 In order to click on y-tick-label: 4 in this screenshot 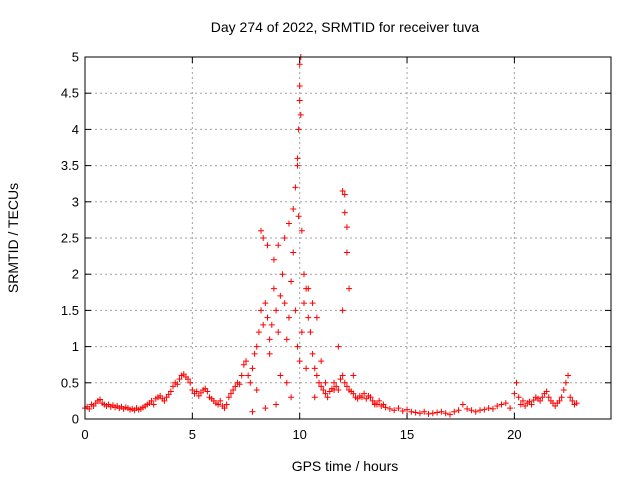, I will do `click(75, 129)`.